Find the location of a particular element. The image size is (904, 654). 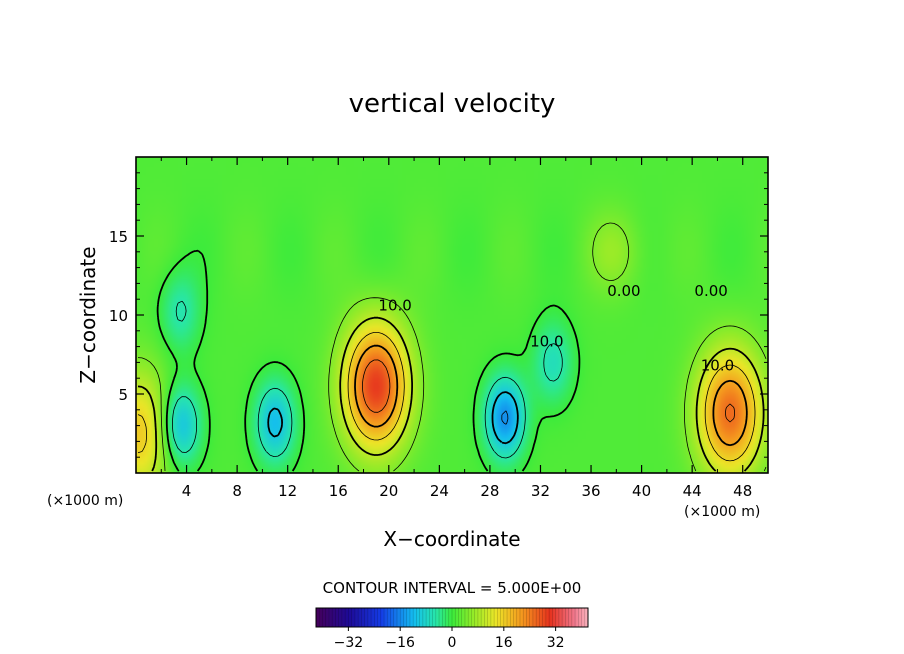

colorbar: −32 −16 0 16 32 is located at coordinates (452, 629).